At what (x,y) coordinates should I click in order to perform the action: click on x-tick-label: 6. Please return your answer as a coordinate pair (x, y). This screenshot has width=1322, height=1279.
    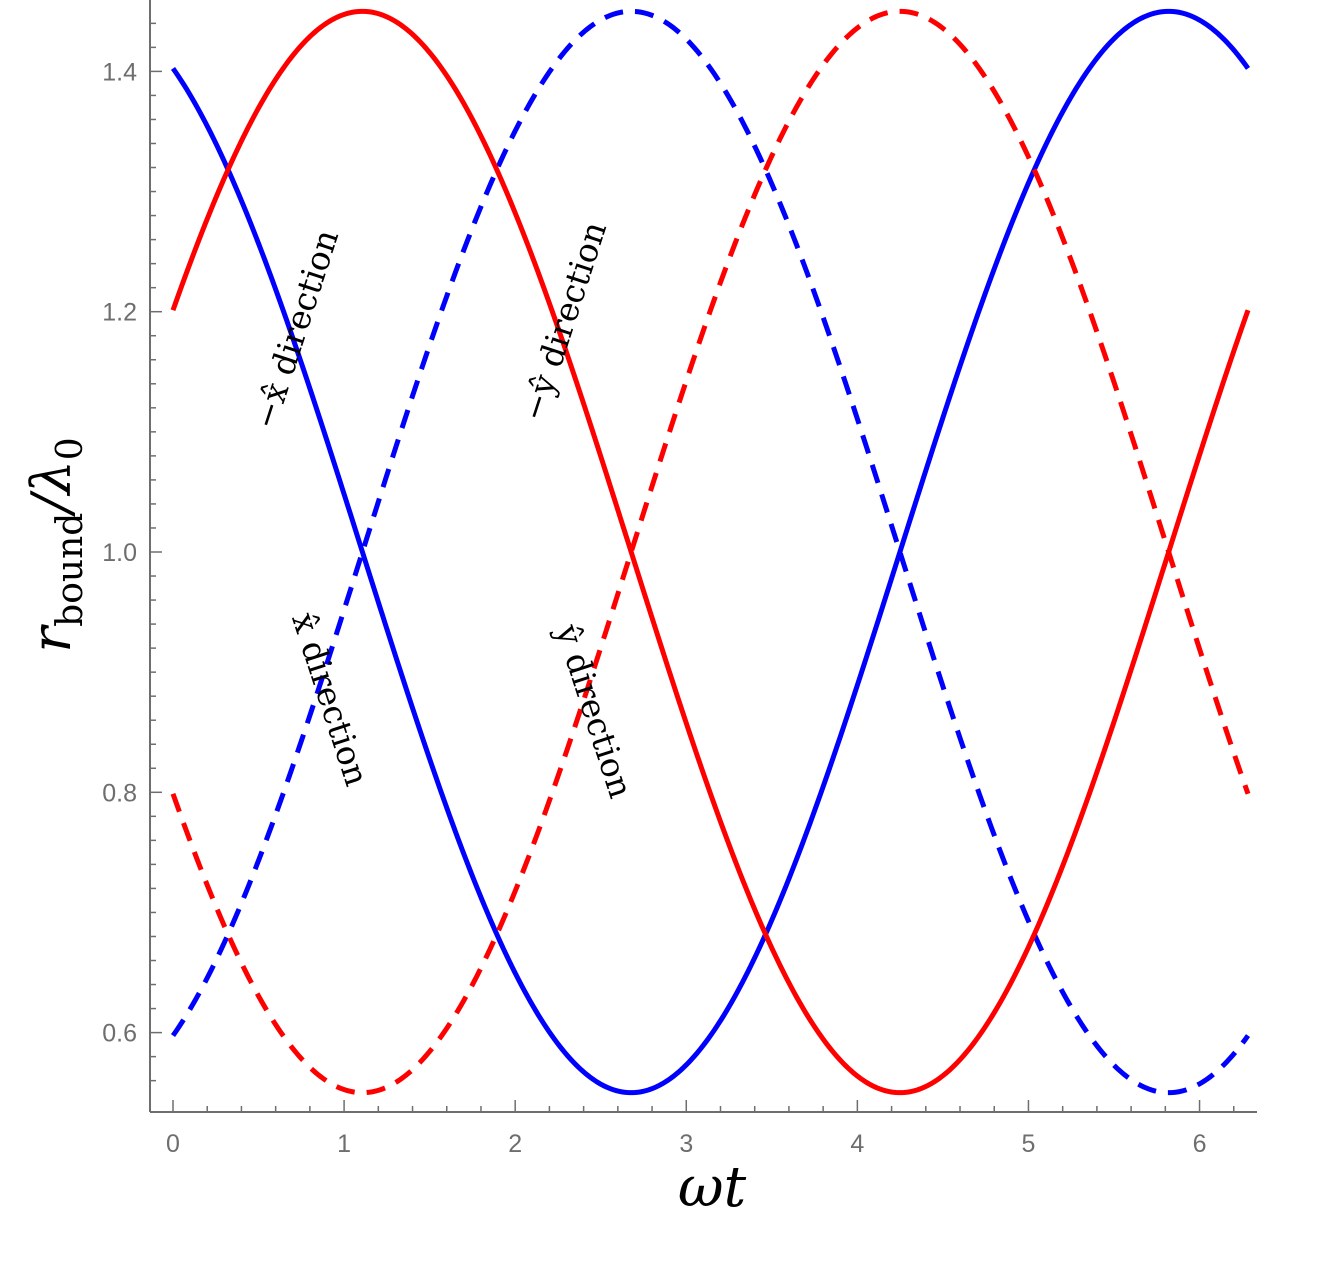
    Looking at the image, I should click on (1200, 1144).